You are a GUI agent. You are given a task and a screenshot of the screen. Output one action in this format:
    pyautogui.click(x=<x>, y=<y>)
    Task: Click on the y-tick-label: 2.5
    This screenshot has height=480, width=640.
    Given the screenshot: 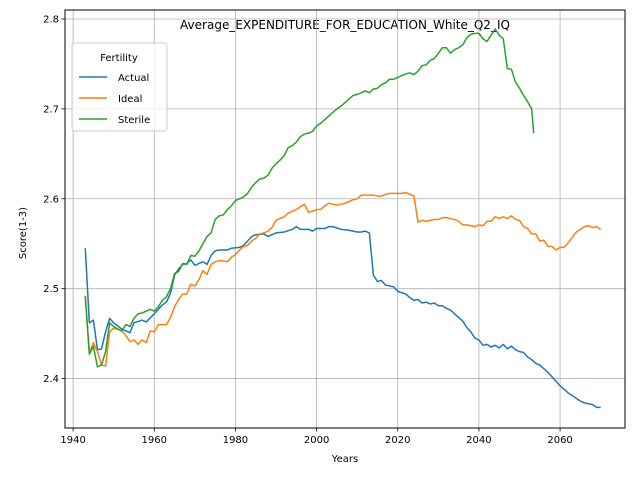 What is the action you would take?
    pyautogui.click(x=51, y=289)
    